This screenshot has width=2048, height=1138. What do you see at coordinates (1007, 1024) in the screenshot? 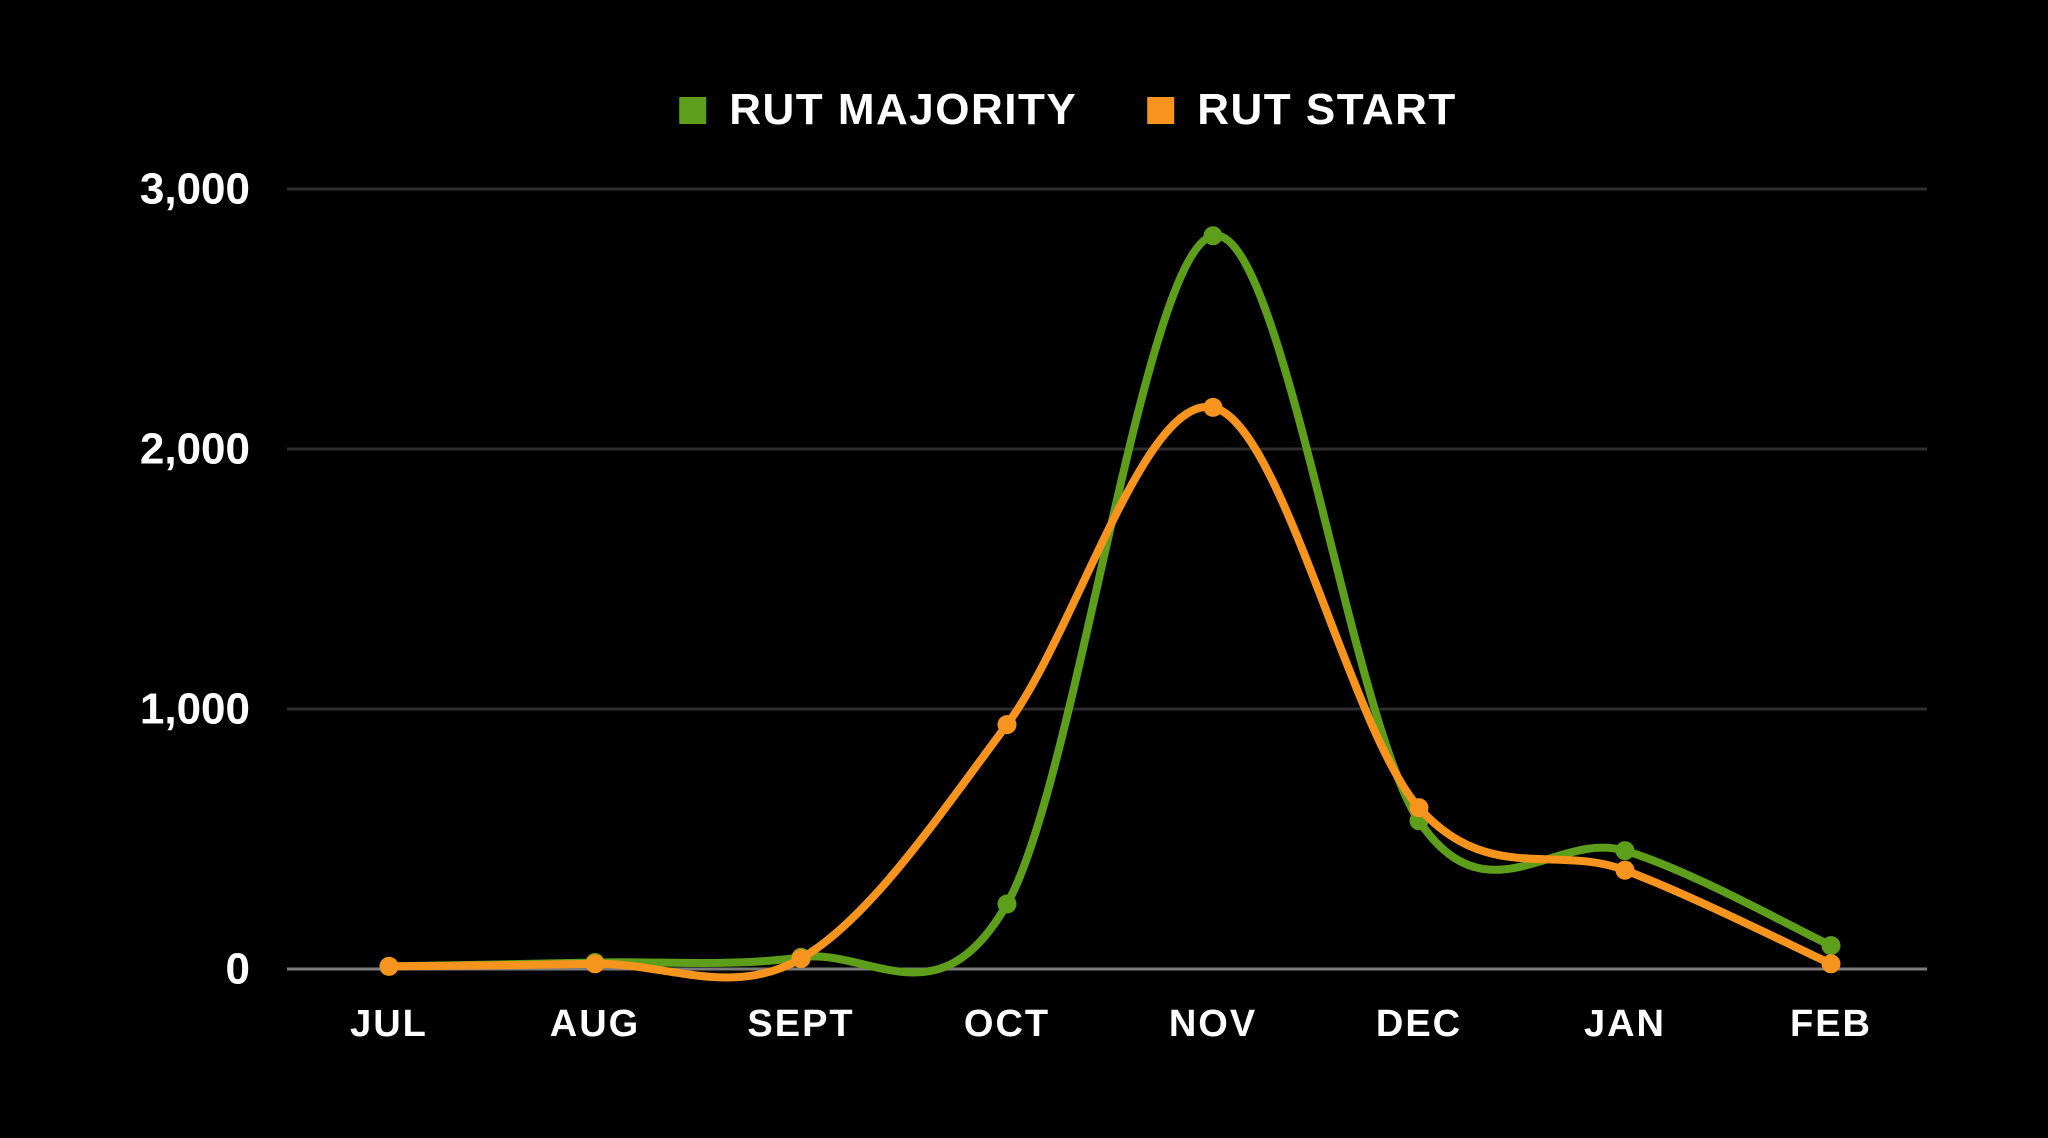
I see `x-tick-label: OCT` at bounding box center [1007, 1024].